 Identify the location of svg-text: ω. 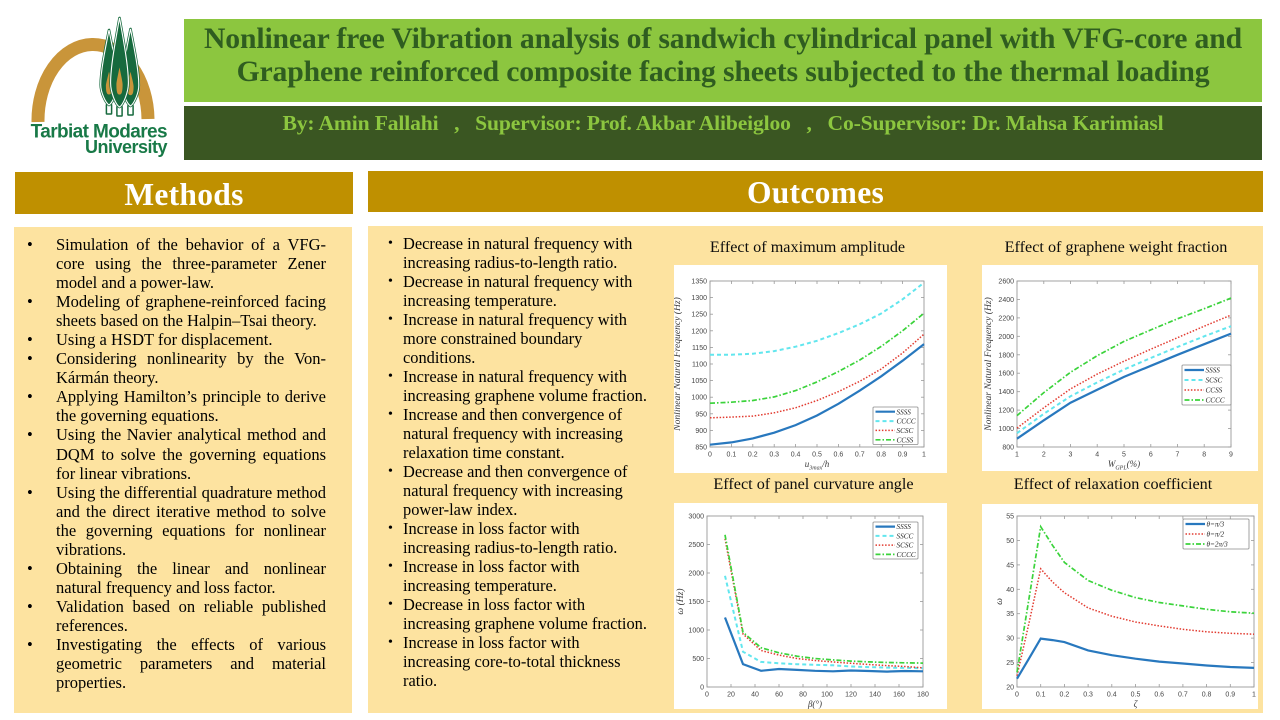
(999, 601).